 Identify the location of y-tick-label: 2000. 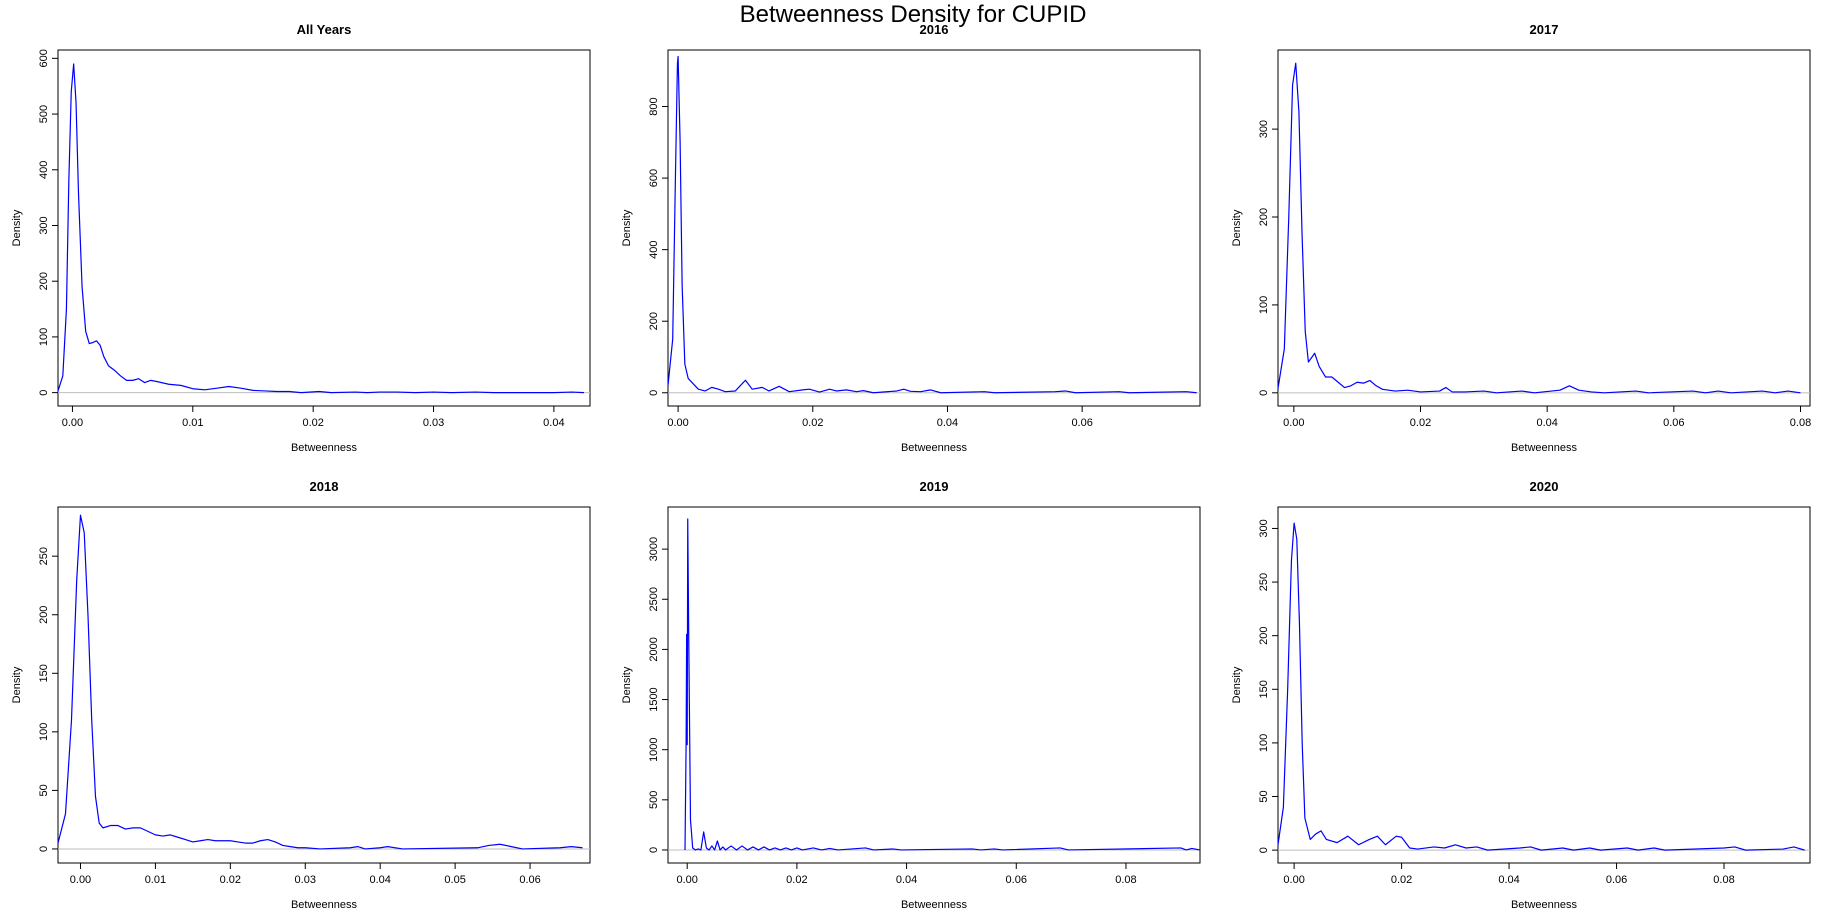
(654, 649).